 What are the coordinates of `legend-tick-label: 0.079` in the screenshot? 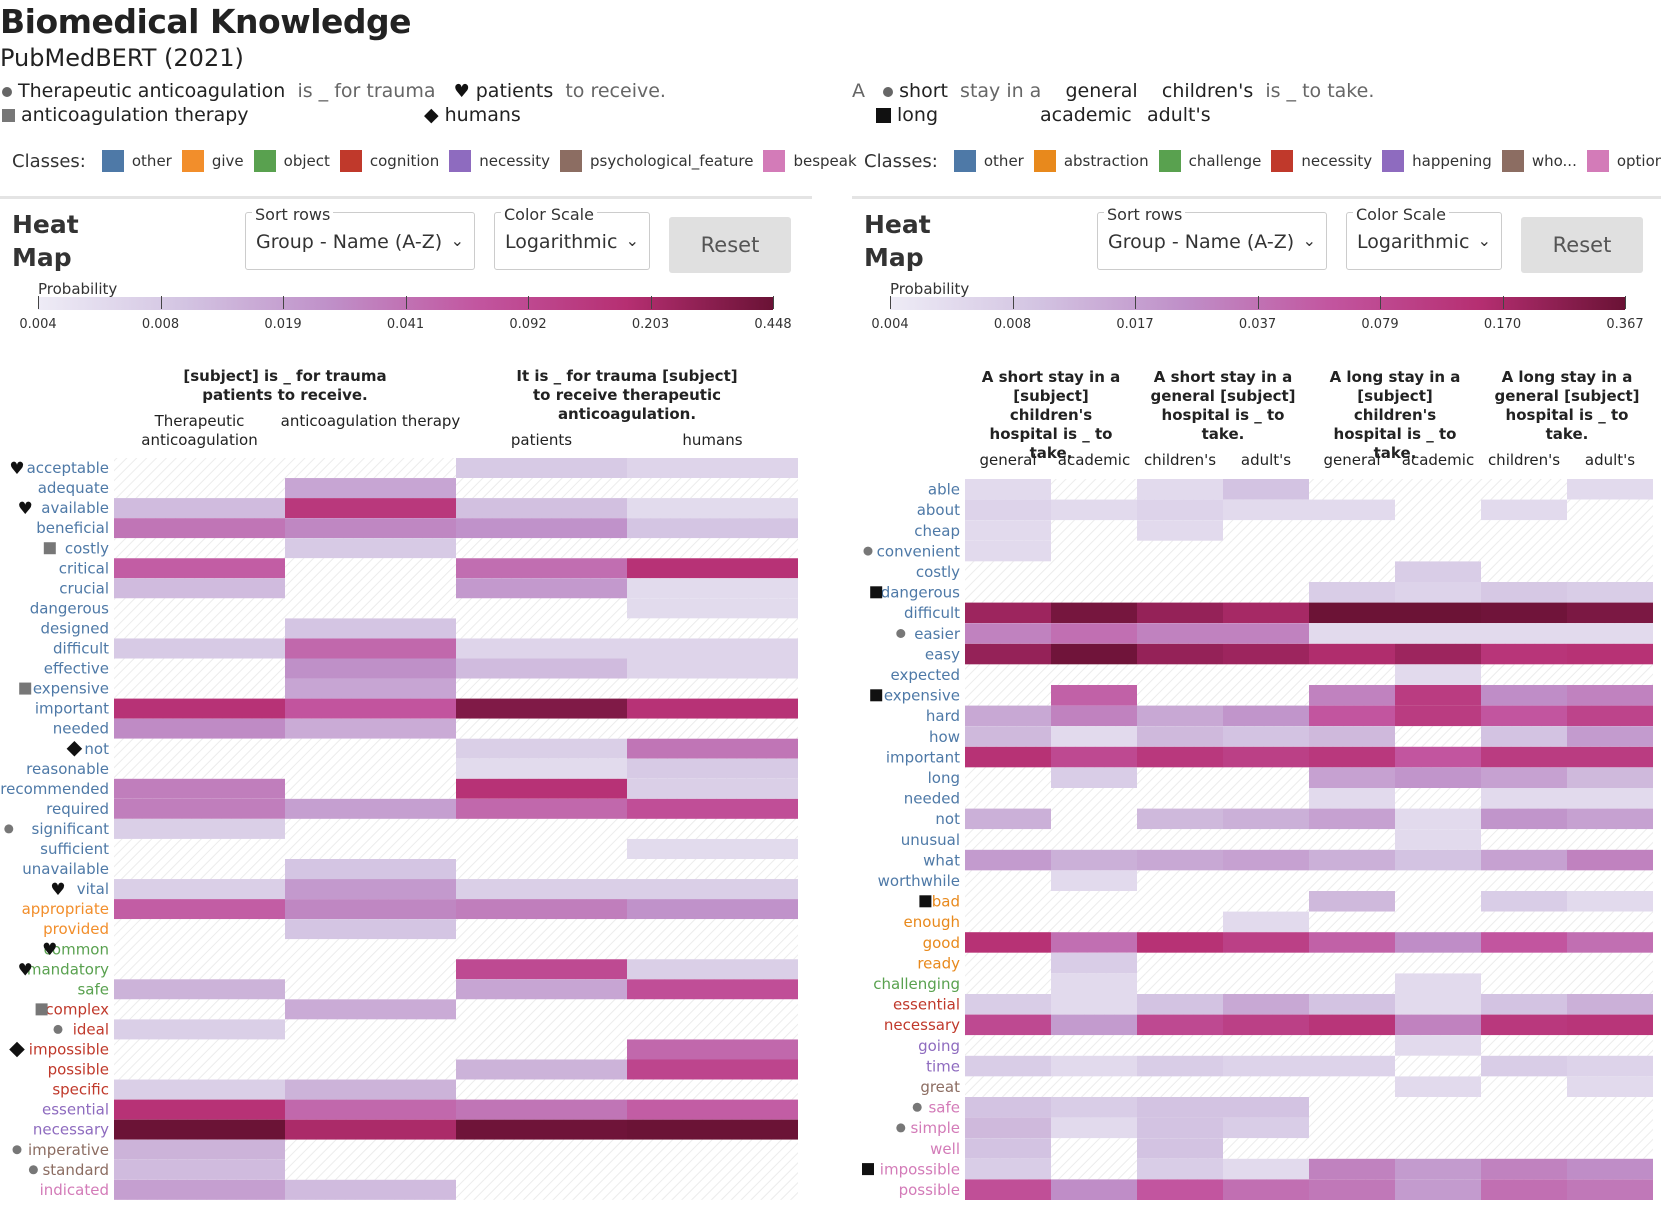 It's located at (1380, 324).